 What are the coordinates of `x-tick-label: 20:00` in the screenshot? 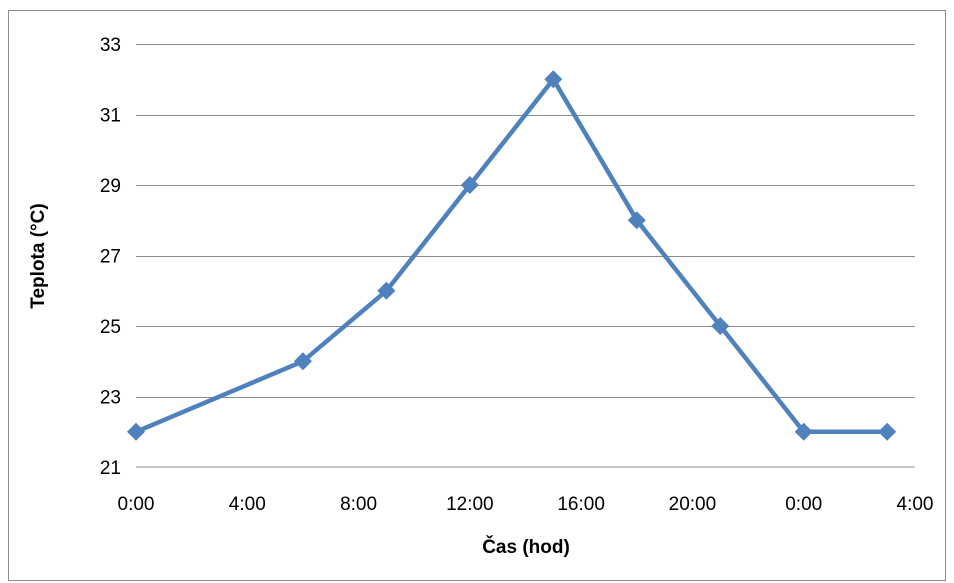 It's located at (693, 504).